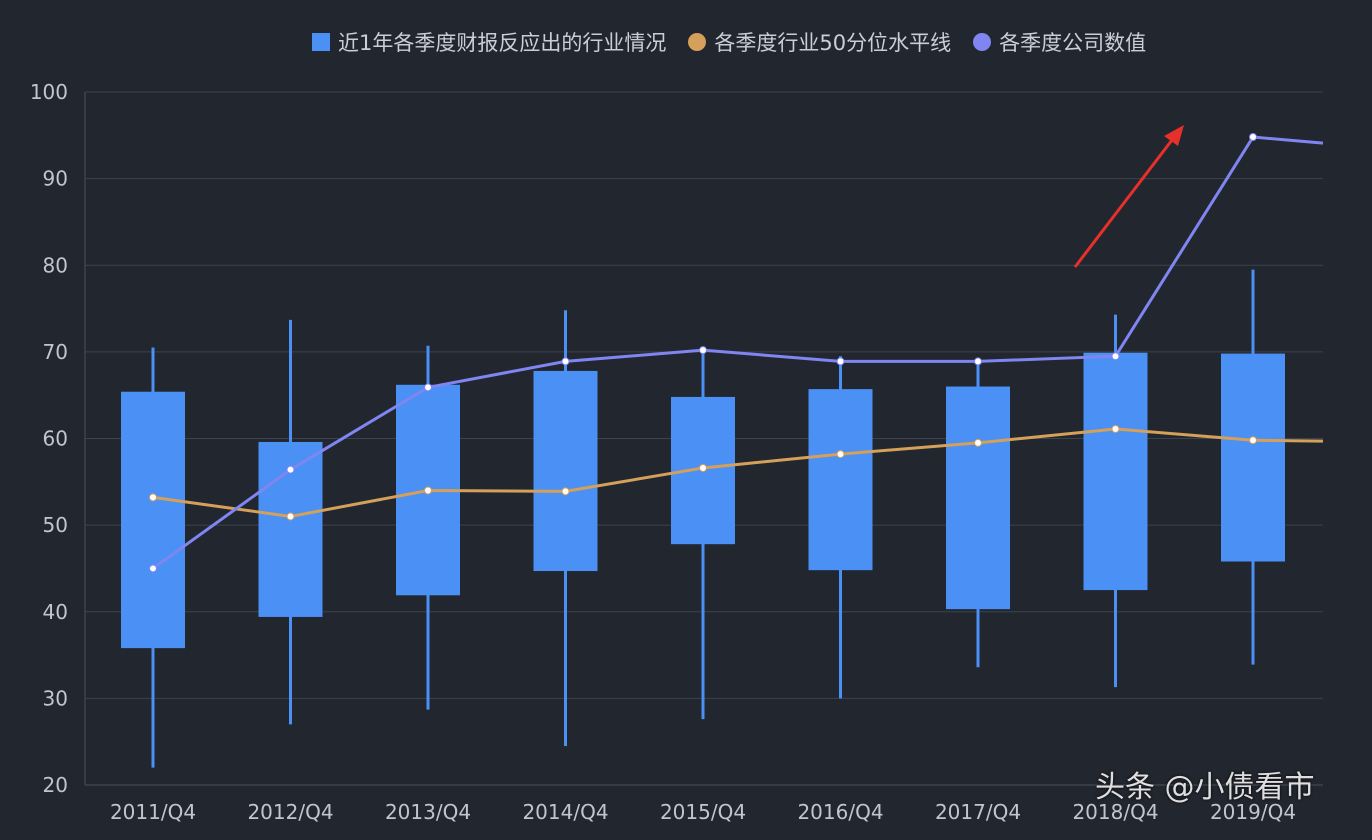 This screenshot has width=1372, height=840. Describe the element at coordinates (290, 812) in the screenshot. I see `x-tick-label: 2012/Q4` at that location.